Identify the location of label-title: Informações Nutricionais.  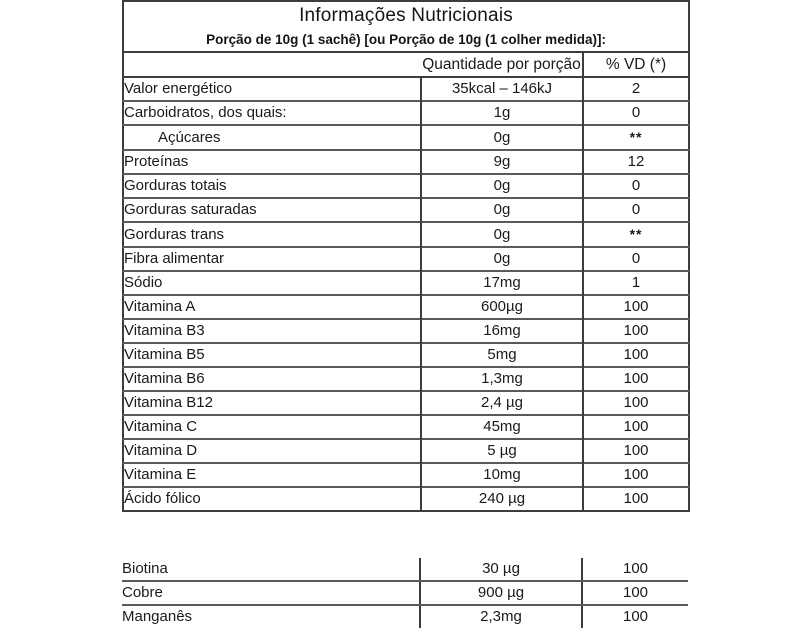
(406, 15).